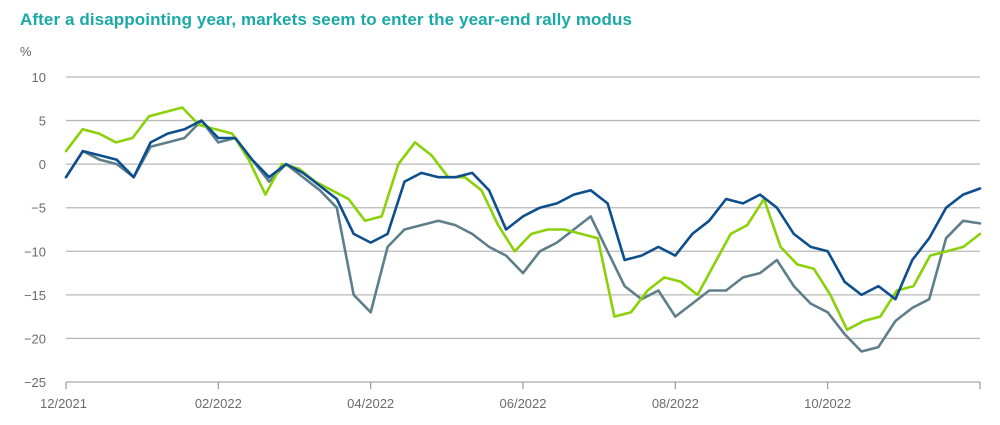  Describe the element at coordinates (218, 403) in the screenshot. I see `x-tick-label: 02/2022` at that location.